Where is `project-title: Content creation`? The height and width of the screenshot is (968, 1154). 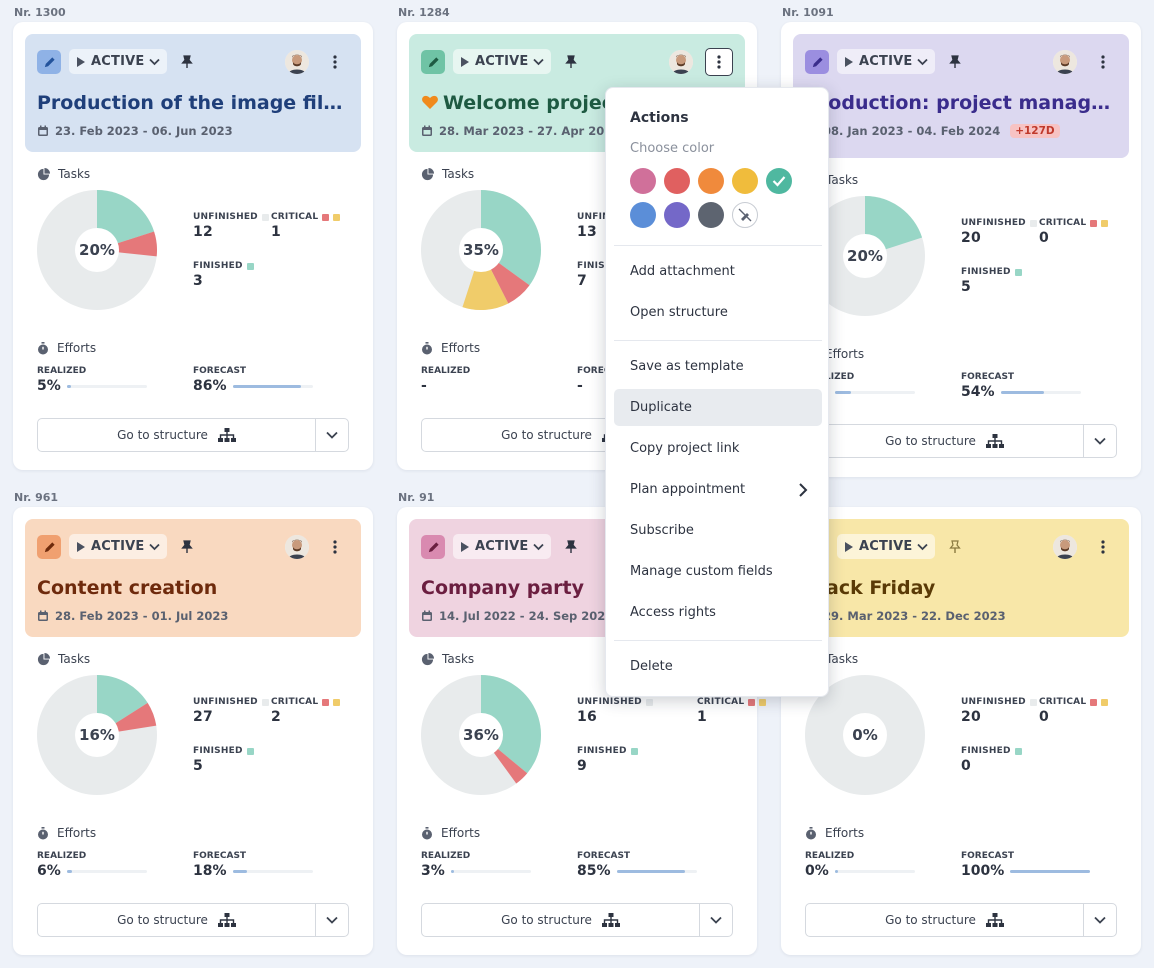 project-title: Content creation is located at coordinates (127, 588).